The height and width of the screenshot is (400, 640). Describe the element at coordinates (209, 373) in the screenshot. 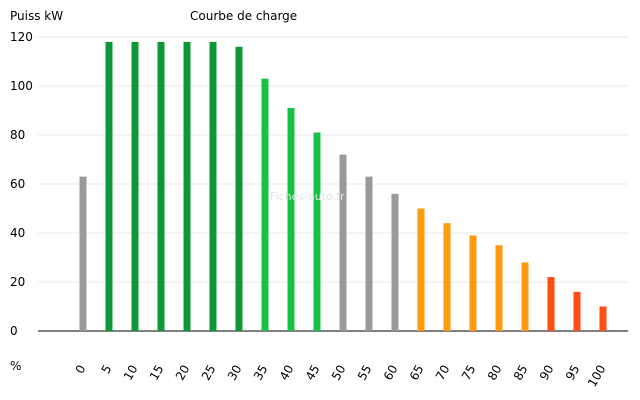

I see `x-tick-label: 25` at that location.